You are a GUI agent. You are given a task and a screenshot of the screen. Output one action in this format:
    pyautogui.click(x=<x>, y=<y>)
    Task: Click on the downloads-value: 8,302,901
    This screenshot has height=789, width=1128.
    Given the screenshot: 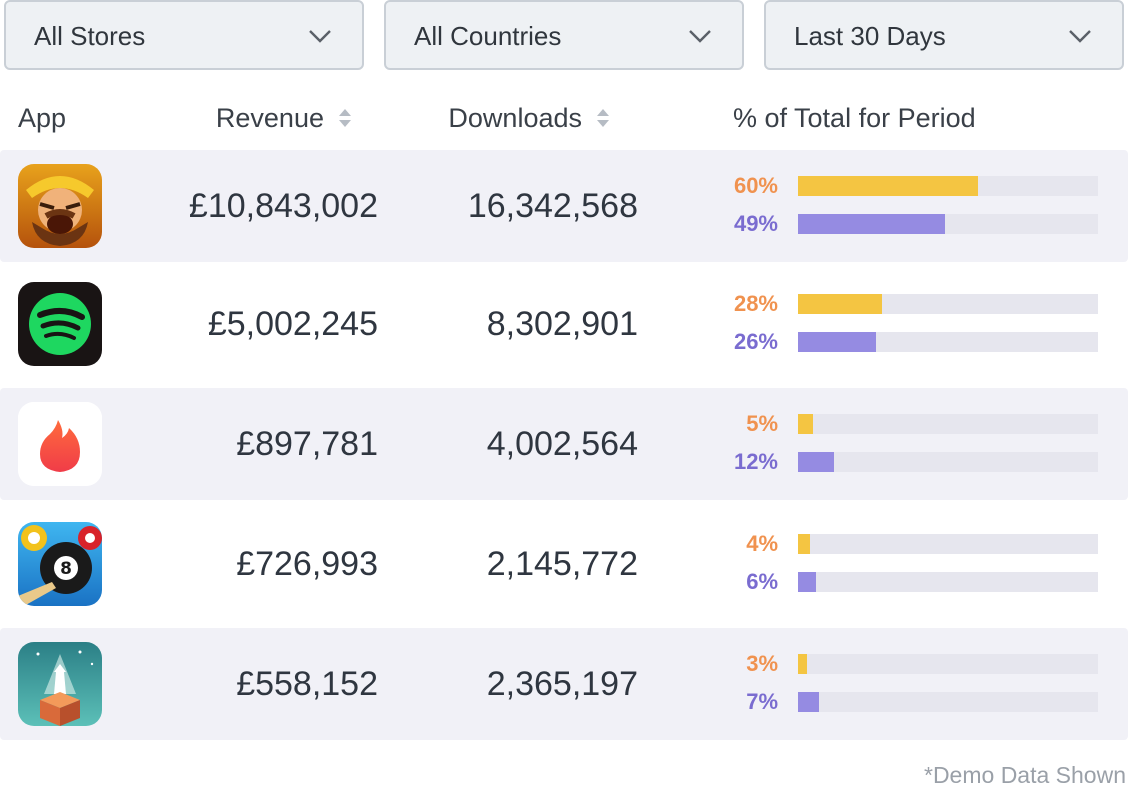 What is the action you would take?
    pyautogui.click(x=562, y=324)
    